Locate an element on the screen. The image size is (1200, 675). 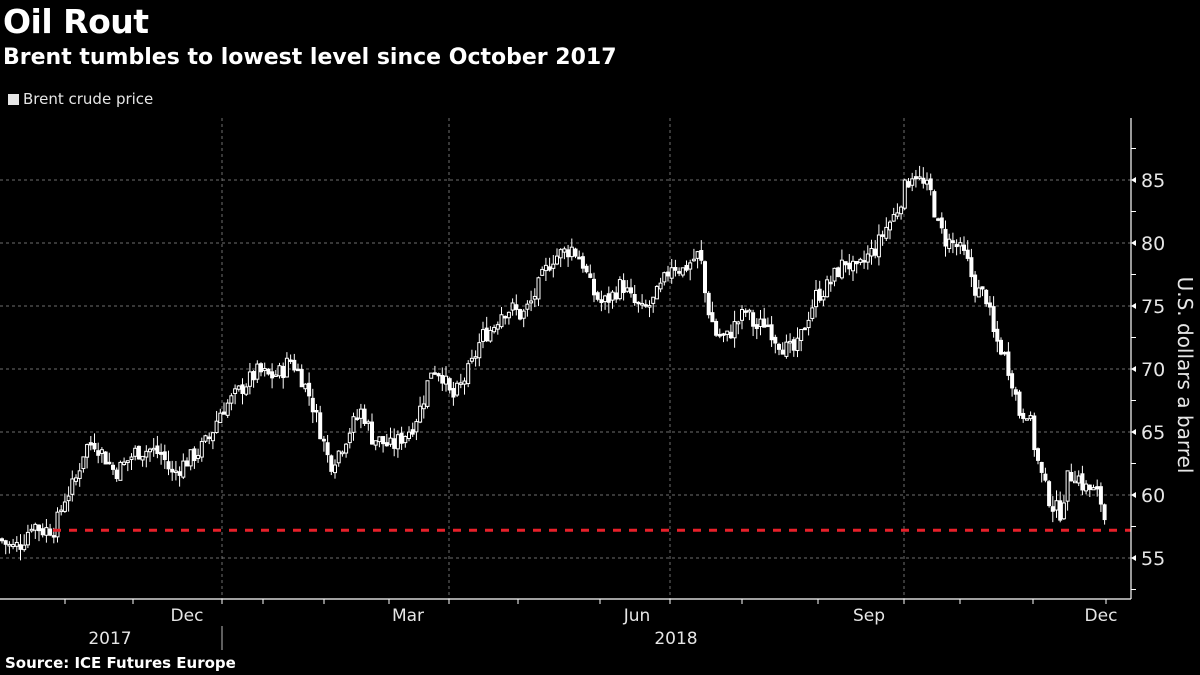
source-note: Source: ICE Futures Europe is located at coordinates (120, 663).